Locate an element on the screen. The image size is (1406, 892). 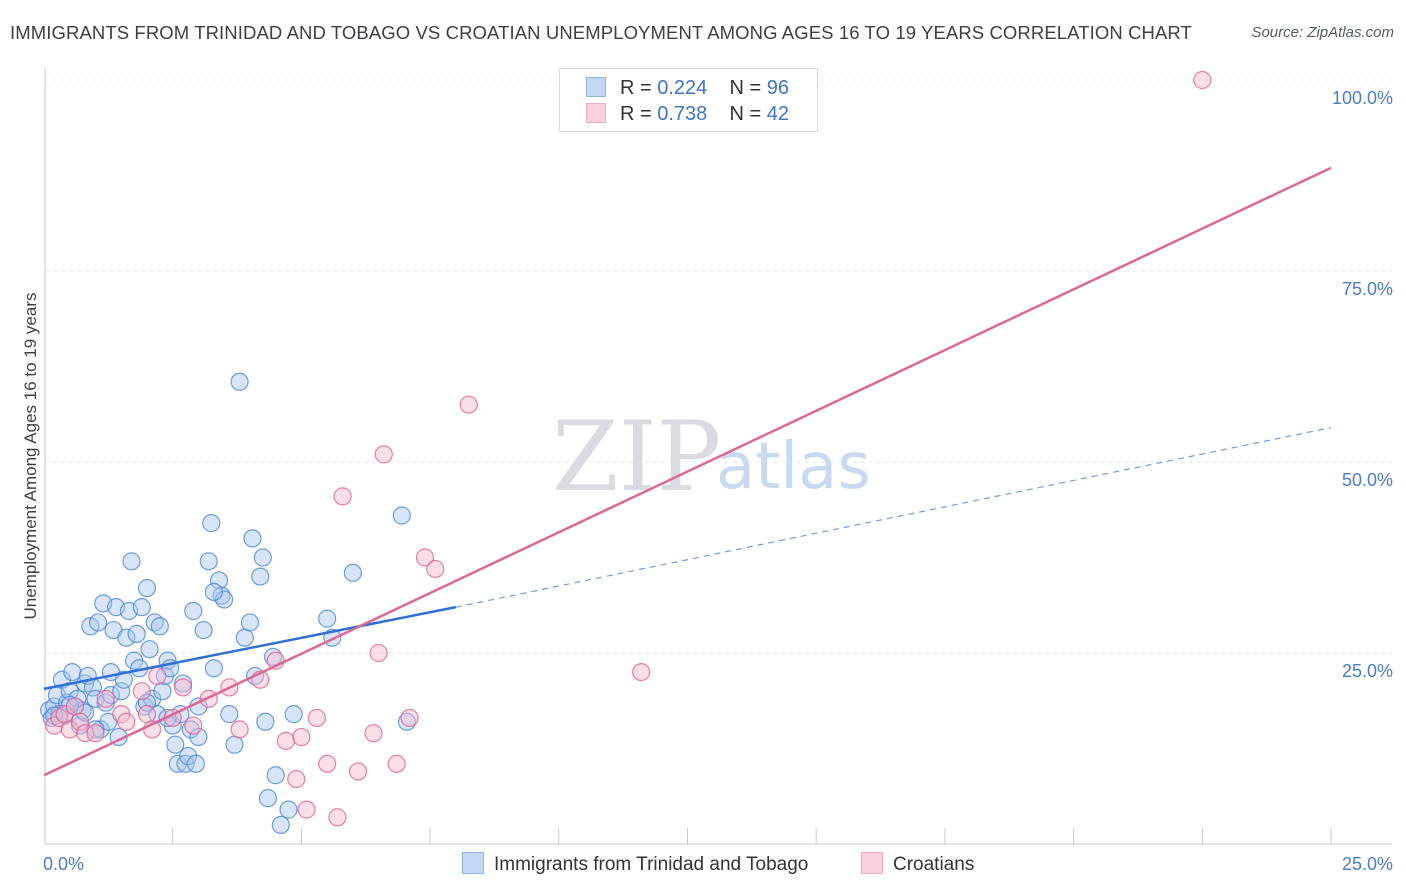
watermark-atlas: atlas is located at coordinates (793, 467).